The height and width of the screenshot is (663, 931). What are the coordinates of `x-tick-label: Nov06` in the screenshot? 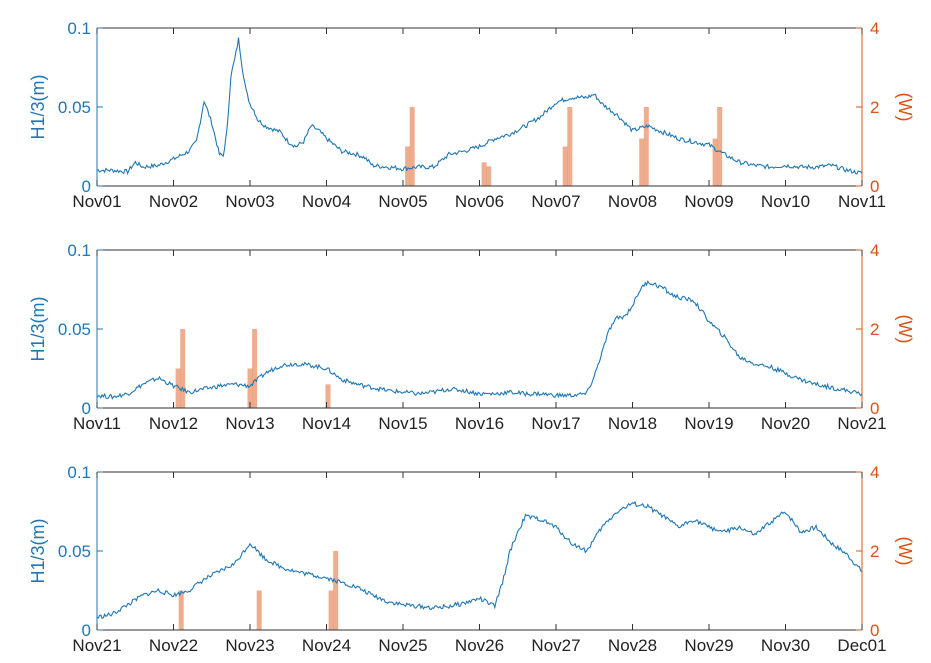 It's located at (479, 201).